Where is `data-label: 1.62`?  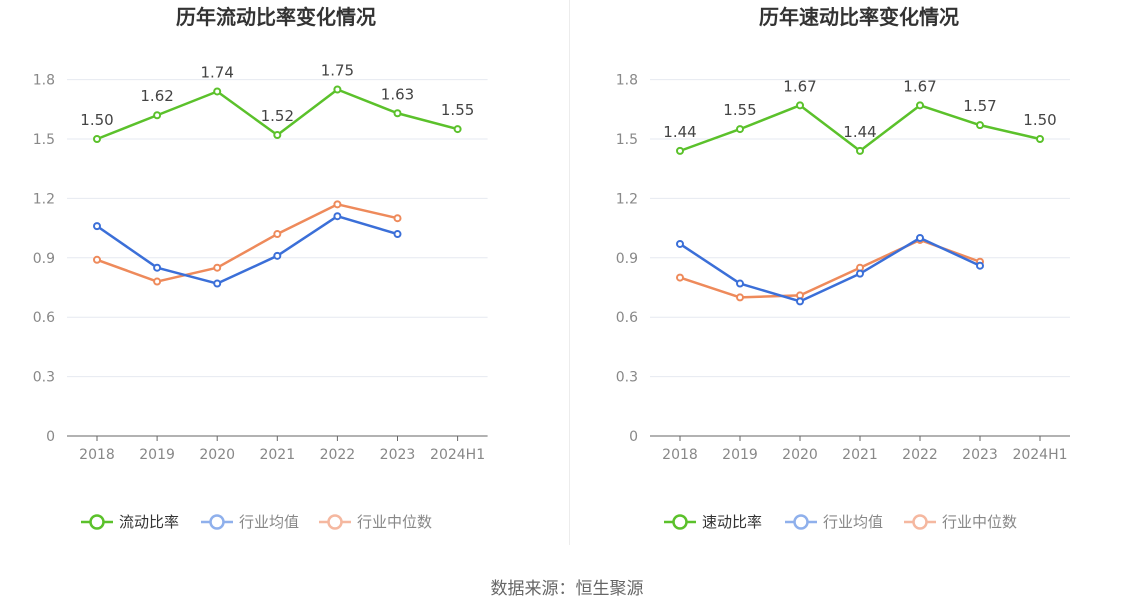
data-label: 1.62 is located at coordinates (156, 96).